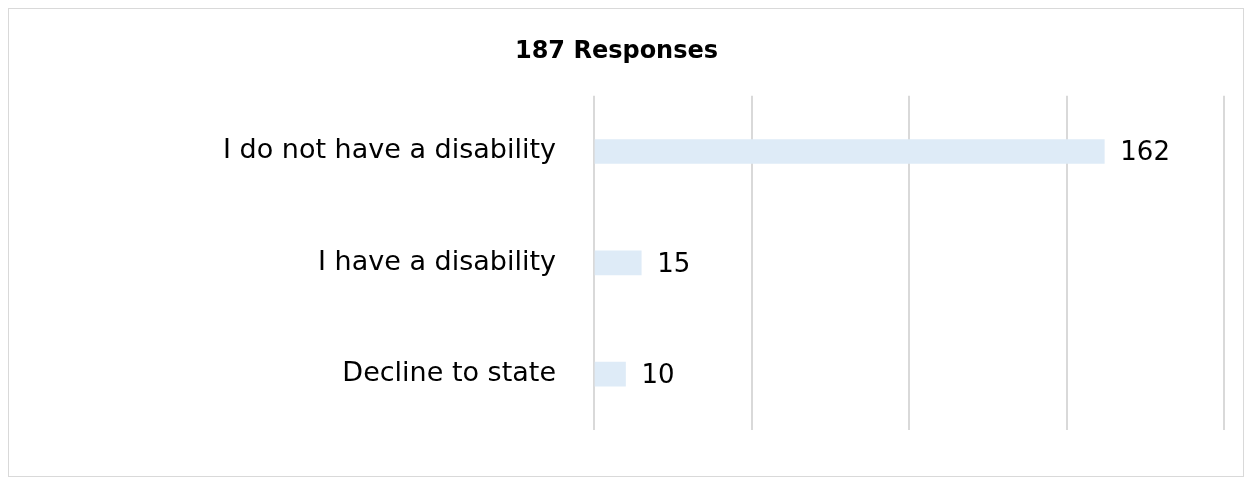  I want to click on data-label: 10, so click(658, 373).